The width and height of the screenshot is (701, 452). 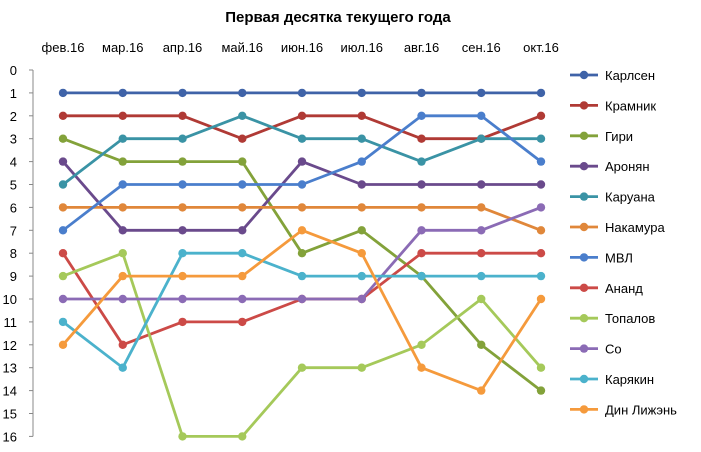 What do you see at coordinates (13, 70) in the screenshot?
I see `y-tick-label: 0` at bounding box center [13, 70].